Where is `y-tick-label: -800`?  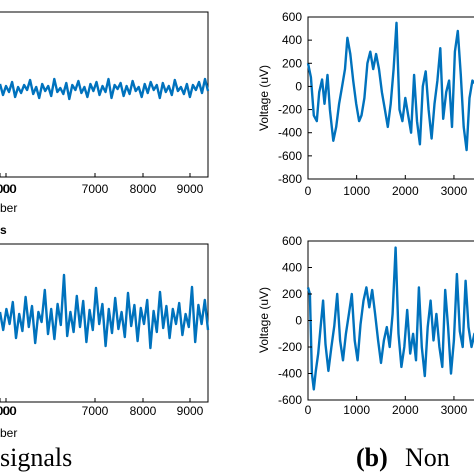
y-tick-label: -800 is located at coordinates (290, 179).